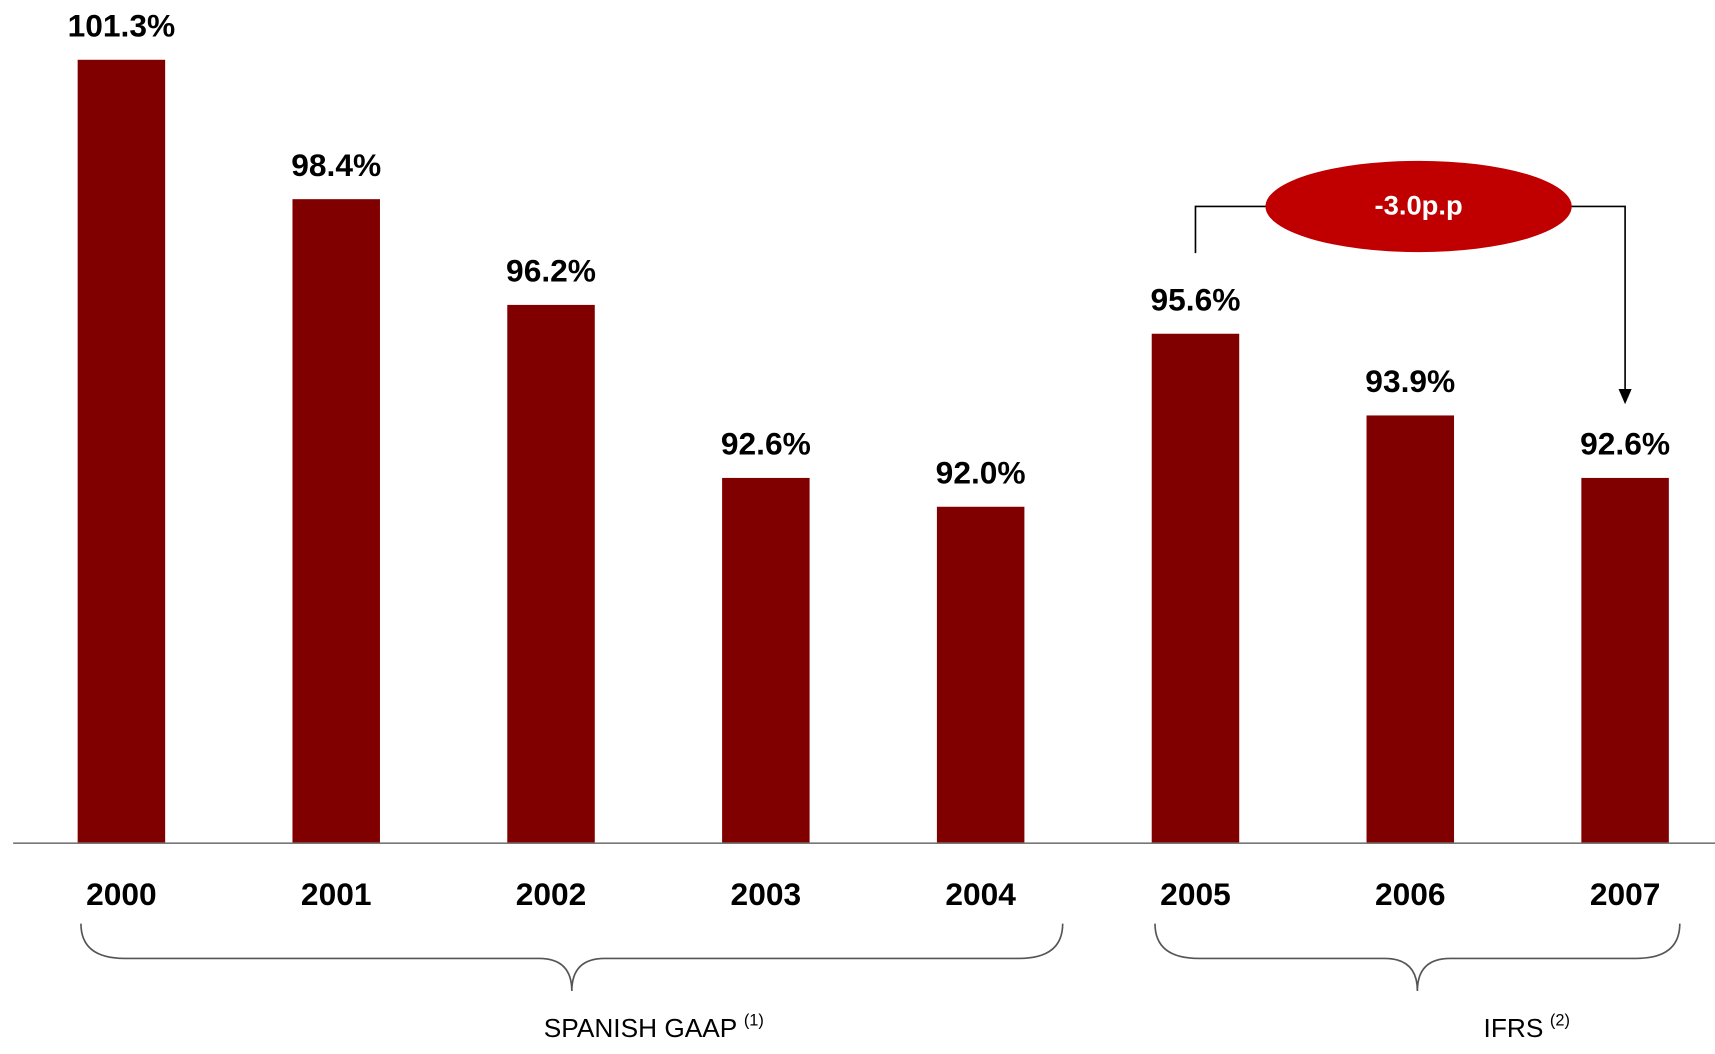 The image size is (1715, 1054). I want to click on x-tick-label: 2003, so click(766, 894).